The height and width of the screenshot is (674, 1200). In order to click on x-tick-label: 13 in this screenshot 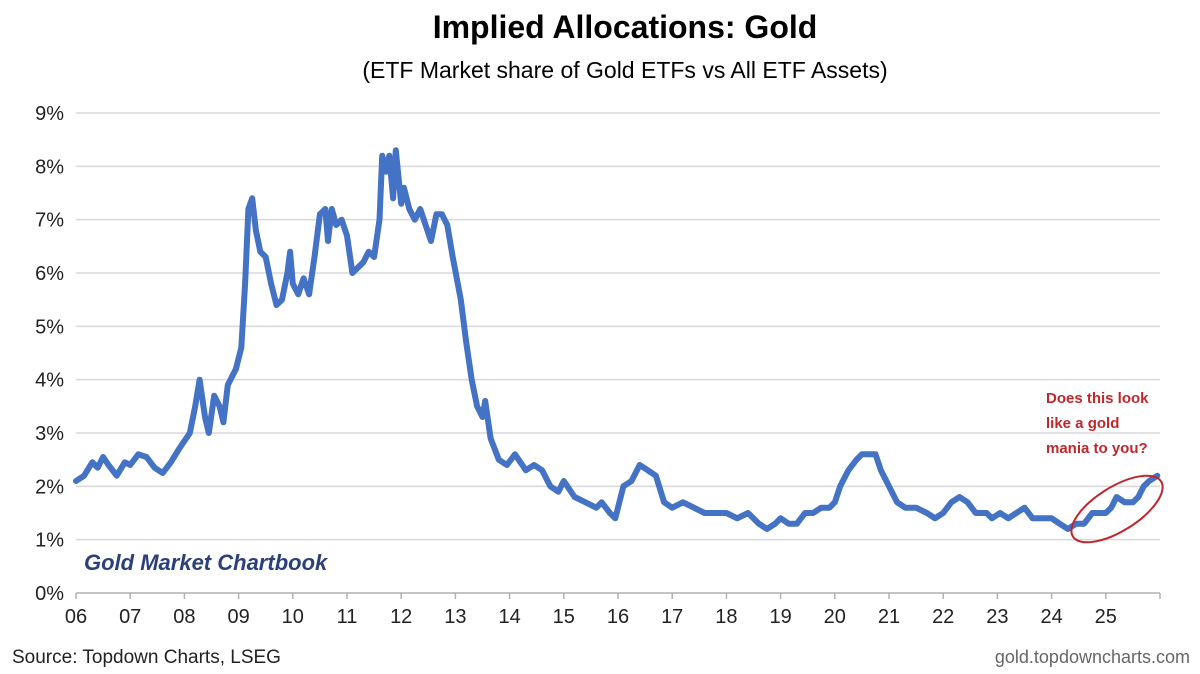, I will do `click(455, 617)`.